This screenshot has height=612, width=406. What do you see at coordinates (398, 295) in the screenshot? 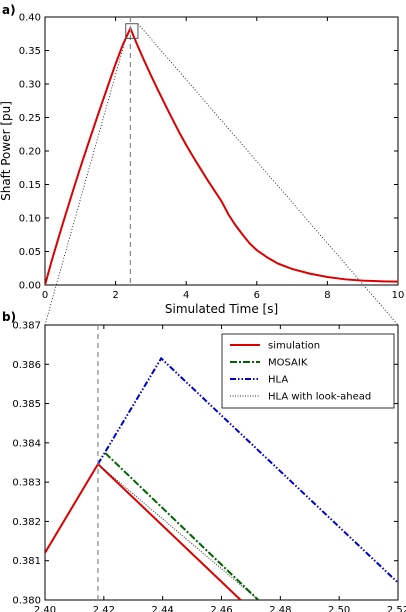
I see `panel-a-x-tick-label: 10` at bounding box center [398, 295].